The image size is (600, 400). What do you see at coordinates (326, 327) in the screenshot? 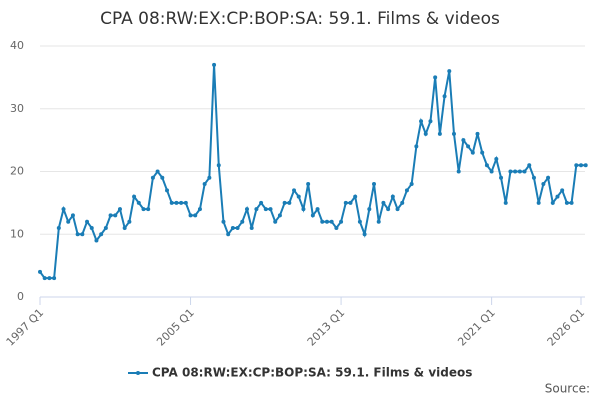
I see `x-tick-label: 2013 Q1` at bounding box center [326, 327].